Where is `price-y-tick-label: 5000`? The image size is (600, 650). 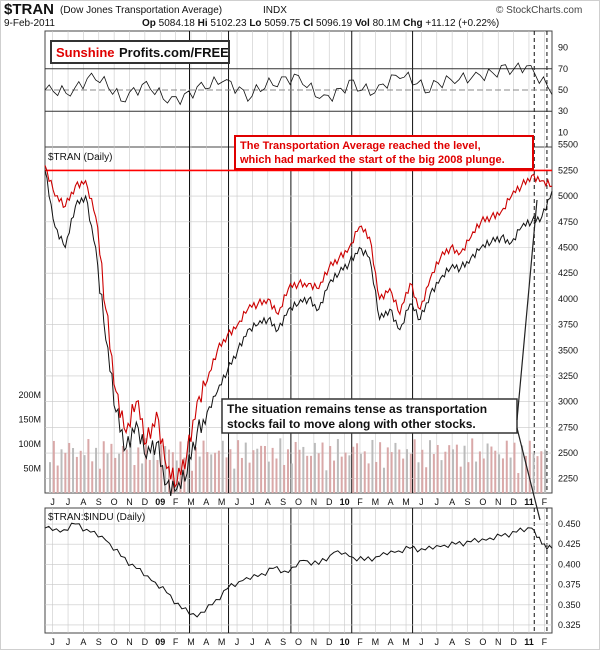
price-y-tick-label: 5000 is located at coordinates (568, 196).